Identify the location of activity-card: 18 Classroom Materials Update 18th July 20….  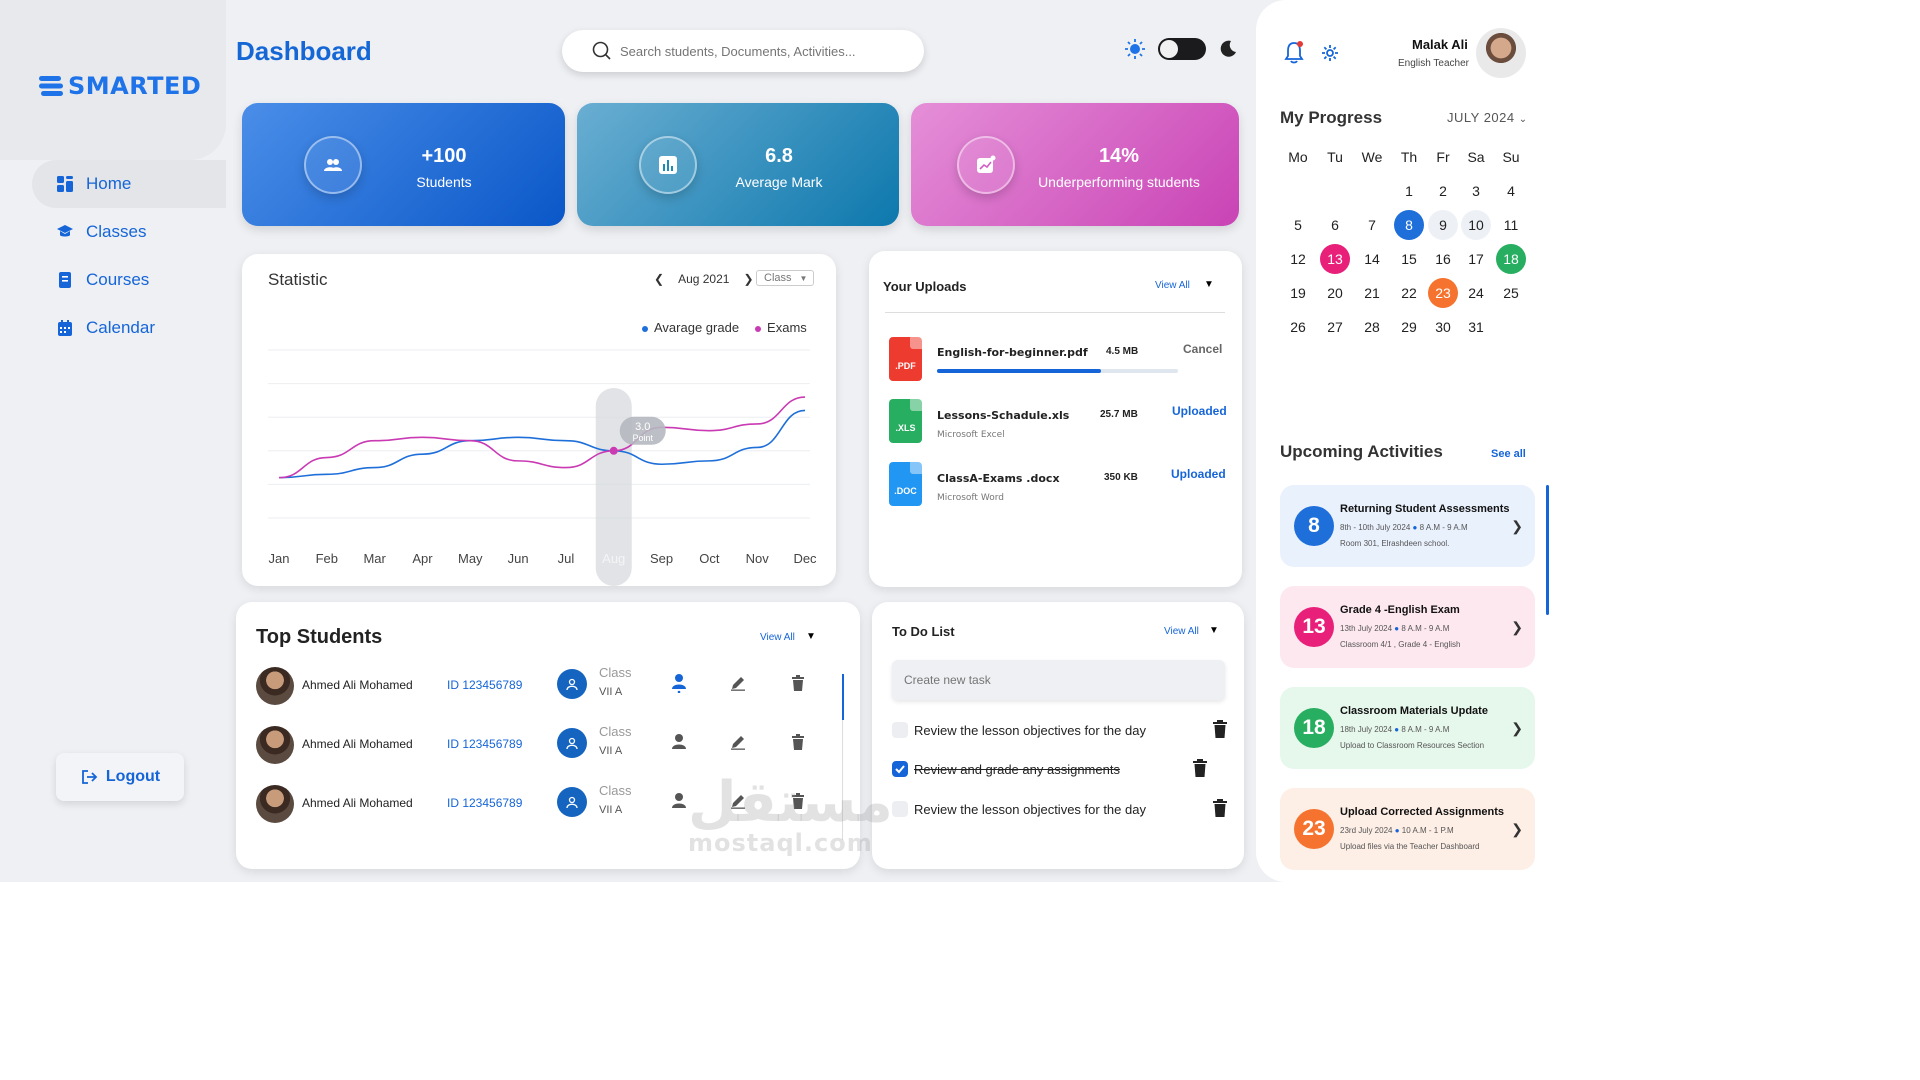
(1407, 728).